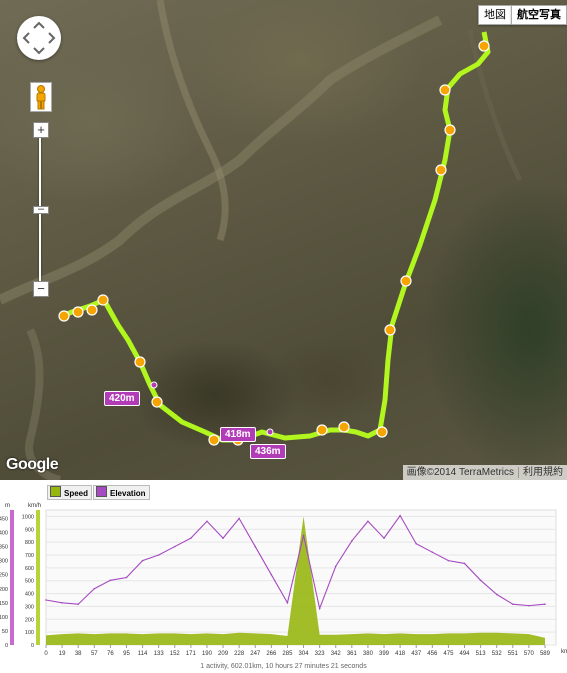  Describe the element at coordinates (32, 646) in the screenshot. I see `y-right-tick-label: 0` at that location.